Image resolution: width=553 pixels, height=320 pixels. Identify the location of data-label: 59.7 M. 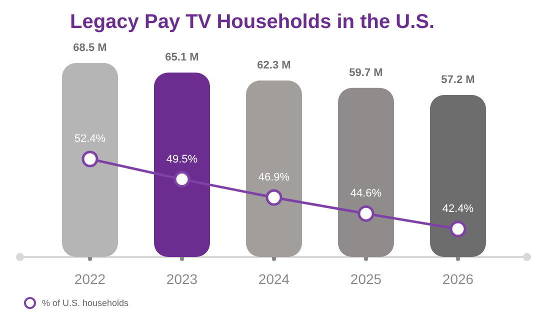
(366, 72).